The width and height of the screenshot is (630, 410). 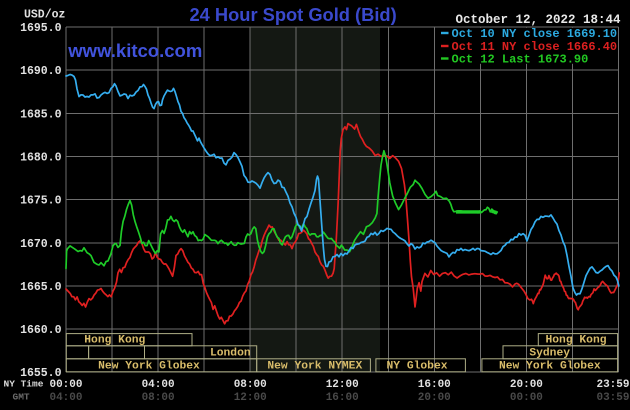 What do you see at coordinates (41, 114) in the screenshot?
I see `svg-text: 1685.0` at bounding box center [41, 114].